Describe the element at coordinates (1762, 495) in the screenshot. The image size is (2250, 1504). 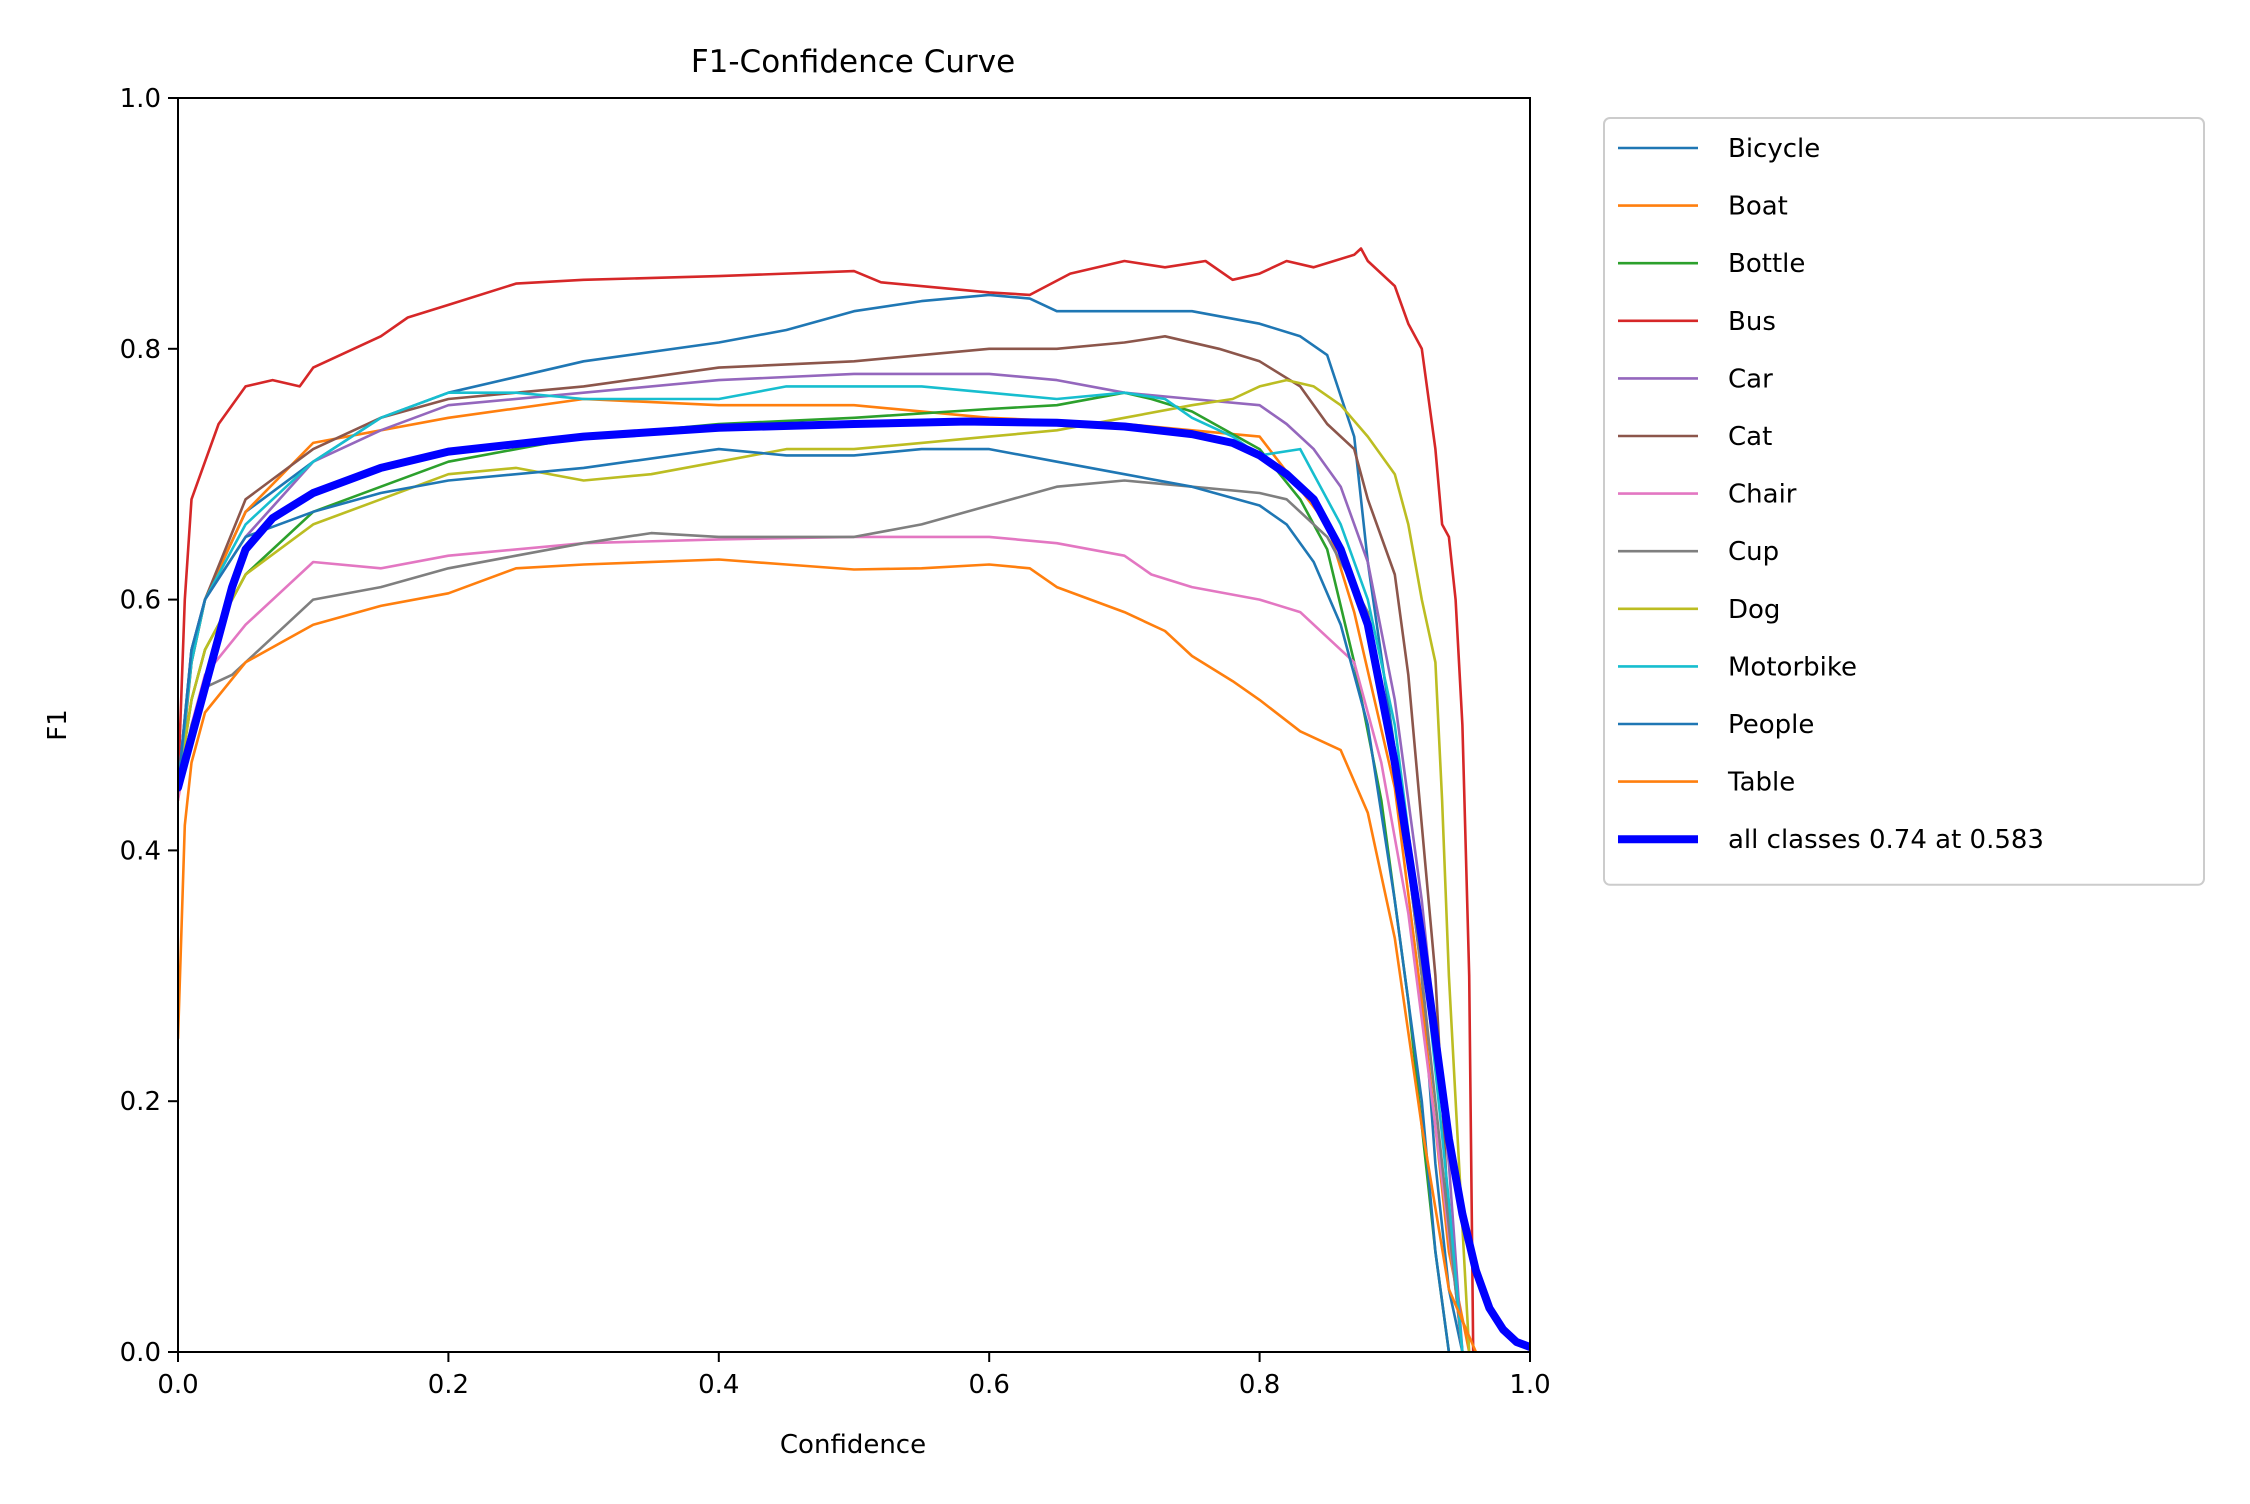
I see `legend-label: Chair` at that location.